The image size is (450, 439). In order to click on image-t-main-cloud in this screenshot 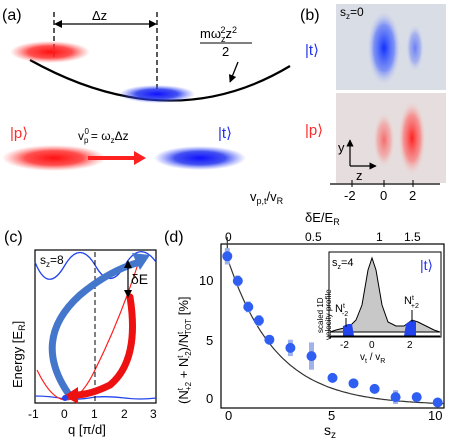, I will do `click(384, 48)`.